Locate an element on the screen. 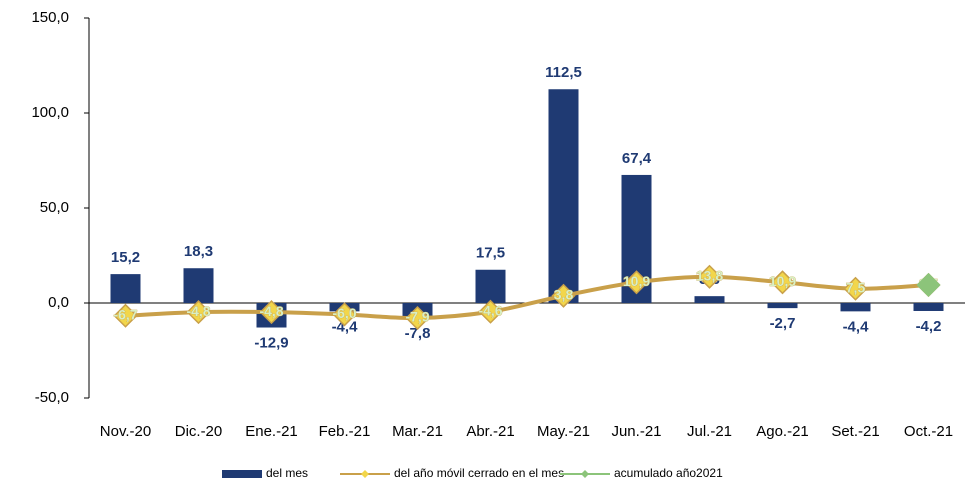  x-tick-label: Set.-21 is located at coordinates (855, 431).